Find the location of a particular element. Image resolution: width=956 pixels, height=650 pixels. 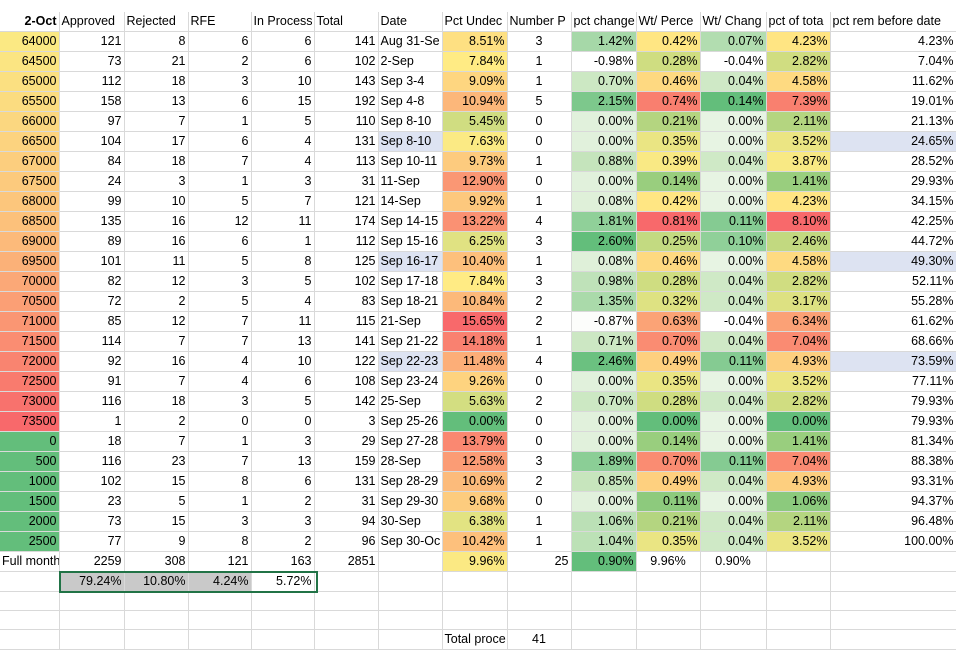

rfe: 7 is located at coordinates (220, 321).